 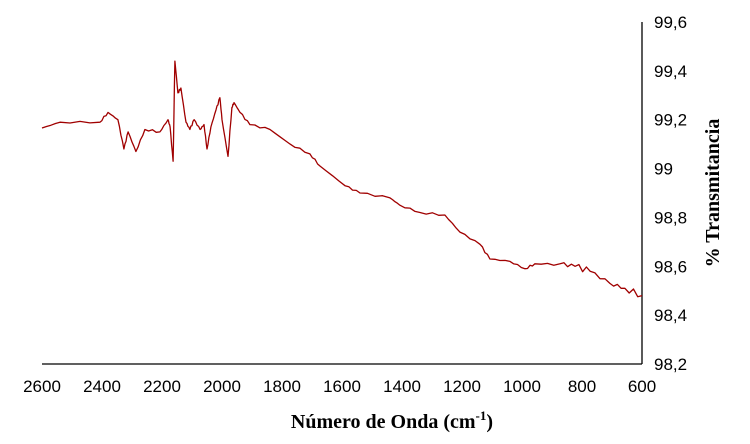 What do you see at coordinates (670, 22) in the screenshot?
I see `y-tick-label: 99,6` at bounding box center [670, 22].